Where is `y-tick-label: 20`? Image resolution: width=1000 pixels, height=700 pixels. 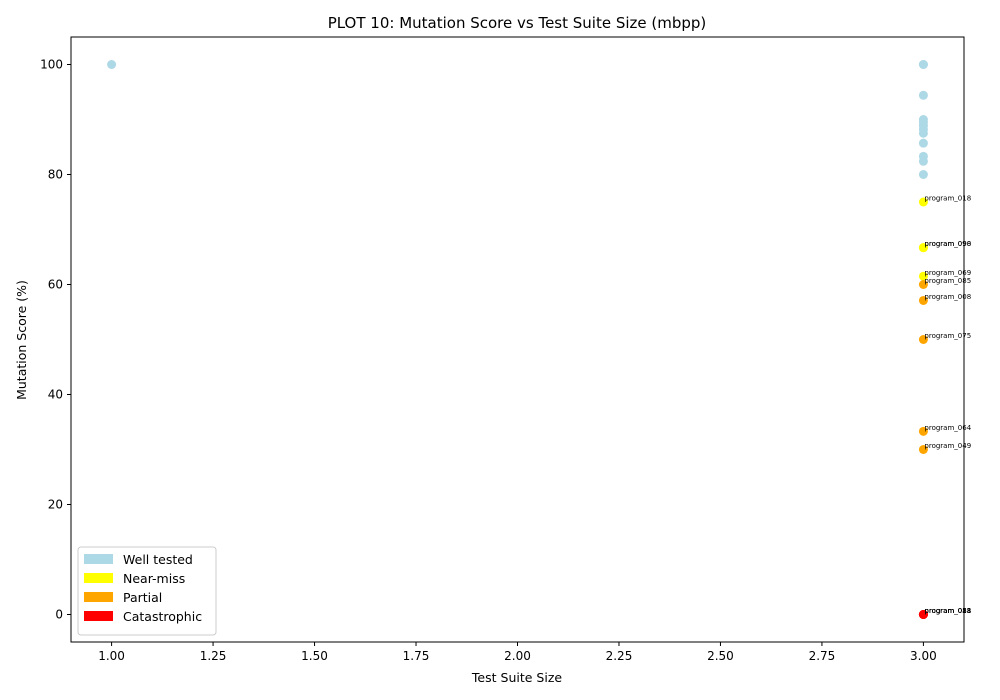
y-tick-label: 20 is located at coordinates (55, 505).